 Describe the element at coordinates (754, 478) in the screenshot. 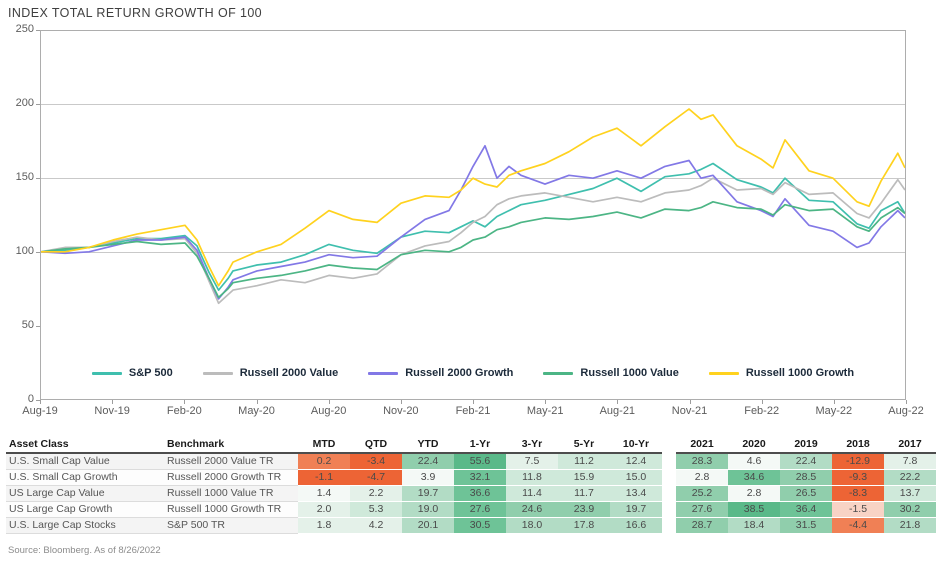

I see `year-return-cell: 34.6` at that location.